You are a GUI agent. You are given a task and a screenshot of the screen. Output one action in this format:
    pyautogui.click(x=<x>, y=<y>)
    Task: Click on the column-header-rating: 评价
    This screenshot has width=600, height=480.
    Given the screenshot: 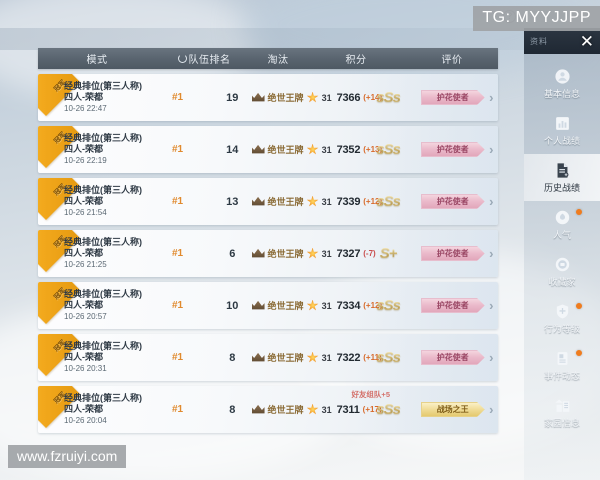 What is the action you would take?
    pyautogui.click(x=452, y=60)
    